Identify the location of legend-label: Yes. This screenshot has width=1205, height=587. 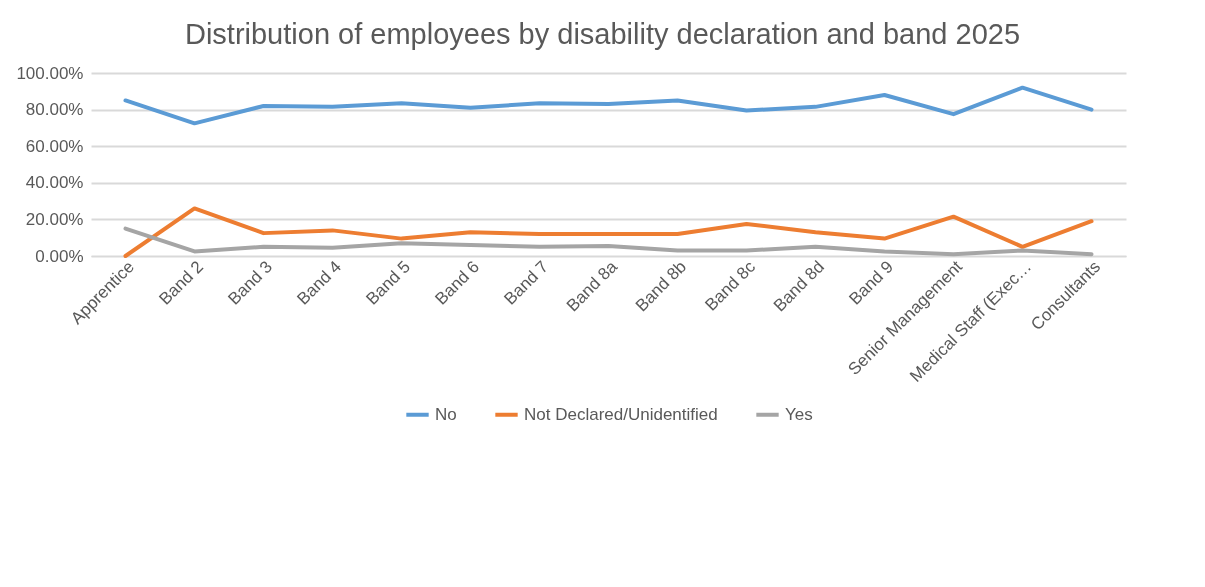
(799, 414).